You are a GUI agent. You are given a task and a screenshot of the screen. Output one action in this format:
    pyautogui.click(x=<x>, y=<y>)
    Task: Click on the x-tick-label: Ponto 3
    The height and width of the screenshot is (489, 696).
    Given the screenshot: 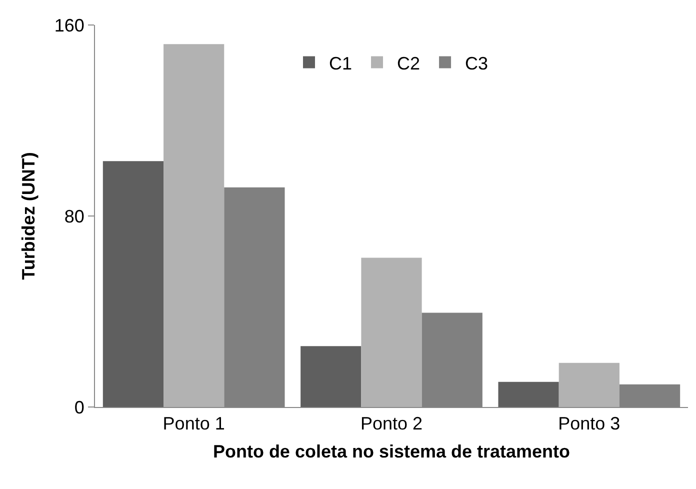 What is the action you would take?
    pyautogui.click(x=589, y=424)
    